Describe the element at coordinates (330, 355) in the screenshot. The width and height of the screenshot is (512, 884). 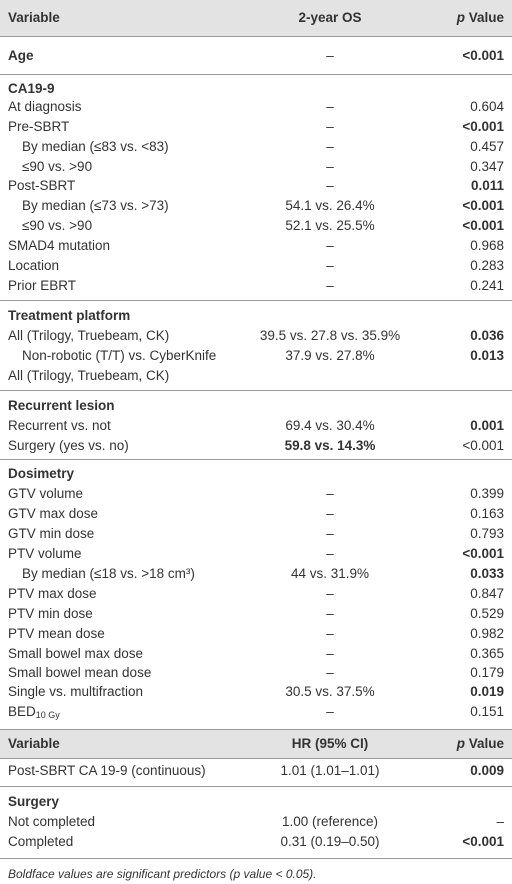
I see `row-os: 37.9 vs. 27.8%` at that location.